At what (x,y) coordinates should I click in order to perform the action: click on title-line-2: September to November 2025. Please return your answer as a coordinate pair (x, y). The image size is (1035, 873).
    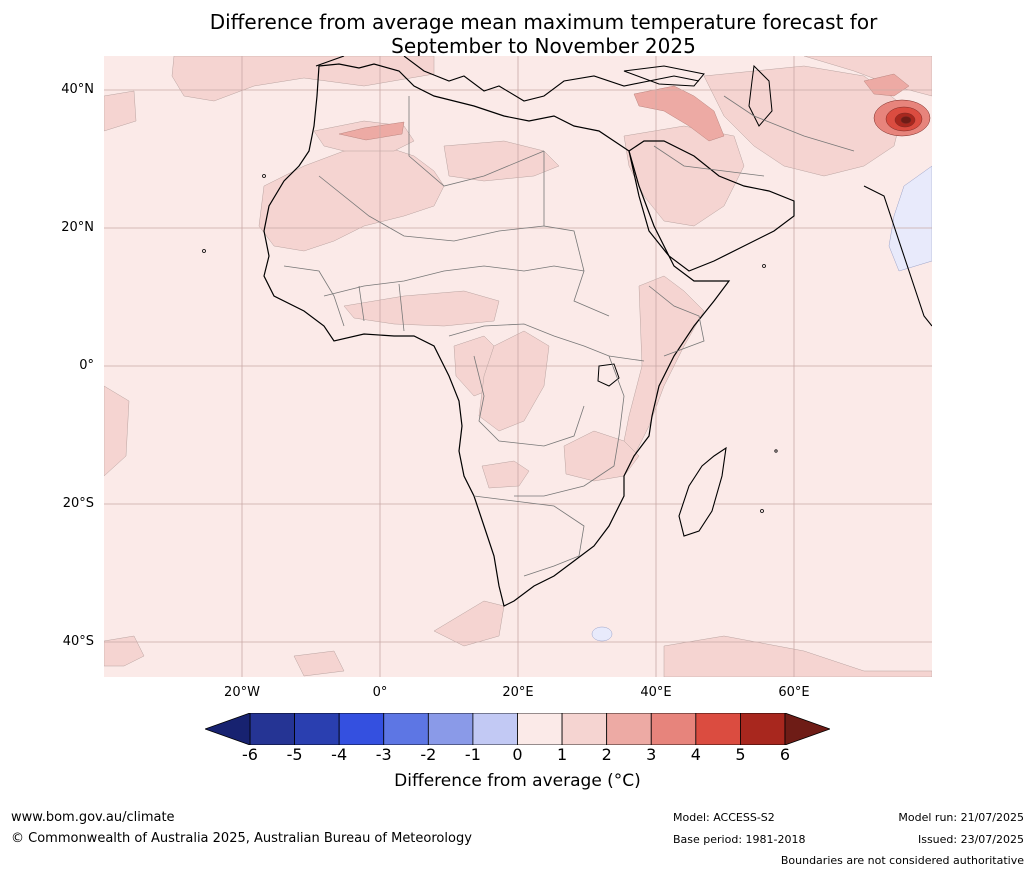
    Looking at the image, I should click on (543, 46).